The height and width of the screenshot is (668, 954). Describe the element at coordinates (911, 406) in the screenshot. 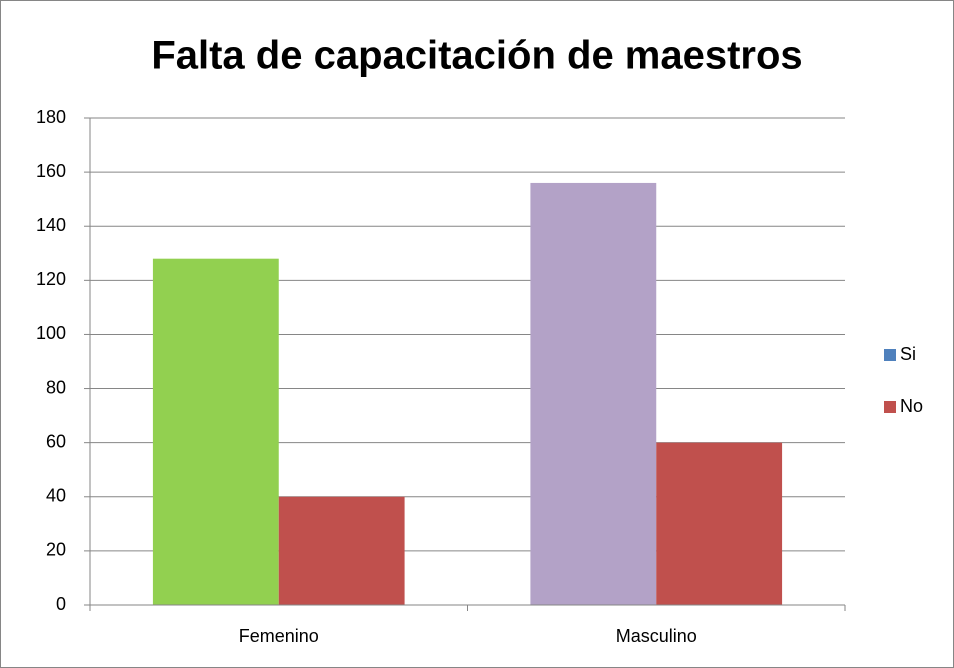

I see `legend-label: No` at that location.